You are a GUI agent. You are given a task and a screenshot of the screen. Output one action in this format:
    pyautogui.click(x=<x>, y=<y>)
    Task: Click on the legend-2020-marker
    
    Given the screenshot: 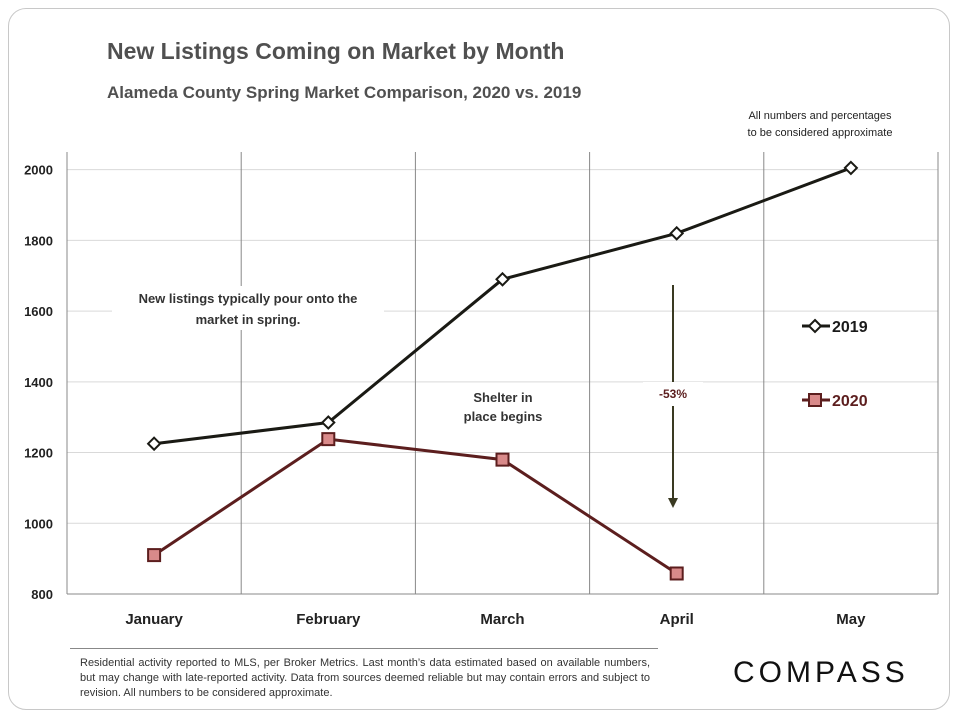 What is the action you would take?
    pyautogui.click(x=815, y=400)
    